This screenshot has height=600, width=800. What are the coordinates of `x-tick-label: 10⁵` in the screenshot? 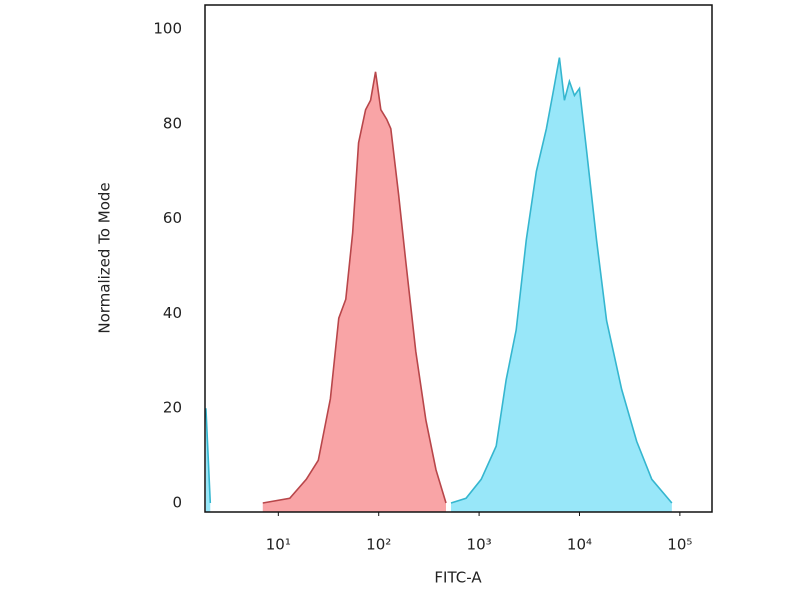 It's located at (679, 545).